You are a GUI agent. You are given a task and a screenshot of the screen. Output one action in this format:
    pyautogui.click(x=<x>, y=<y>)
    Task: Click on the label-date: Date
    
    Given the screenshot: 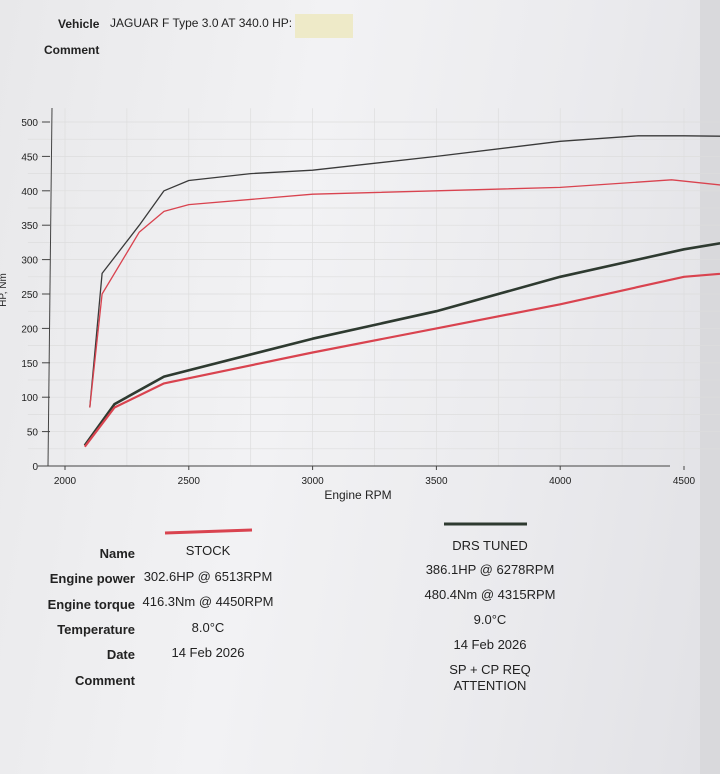 What is the action you would take?
    pyautogui.click(x=120, y=654)
    